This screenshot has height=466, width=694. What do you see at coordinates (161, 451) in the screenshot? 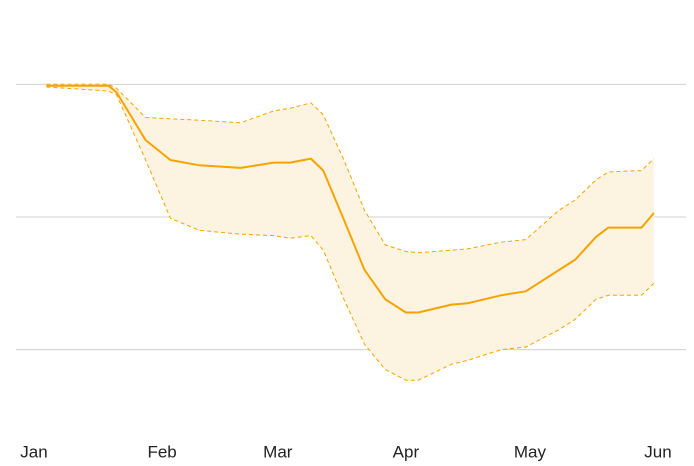
I see `x-tick-label: Feb` at bounding box center [161, 451].